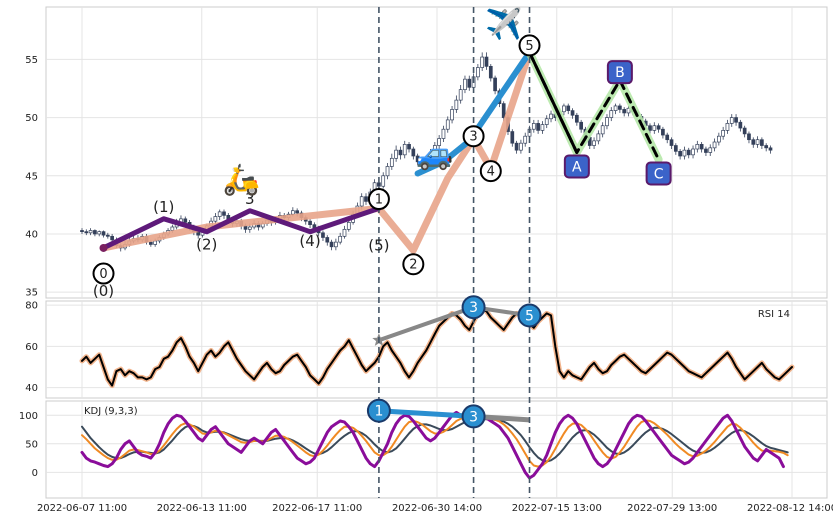  What do you see at coordinates (163, 207) in the screenshot?
I see `wave-label: (1)` at bounding box center [163, 207].